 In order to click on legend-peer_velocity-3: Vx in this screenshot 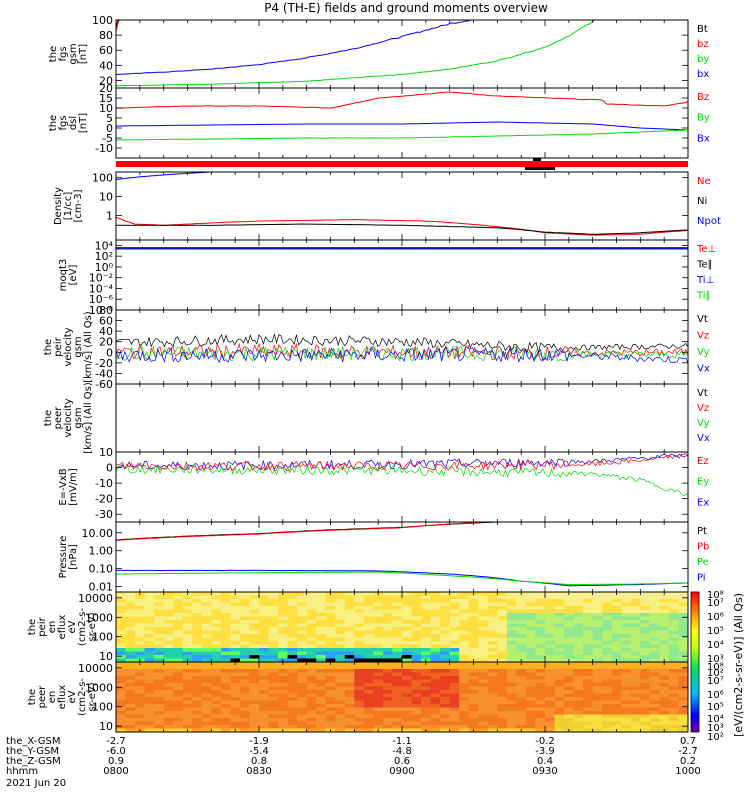, I will do `click(703, 438)`.